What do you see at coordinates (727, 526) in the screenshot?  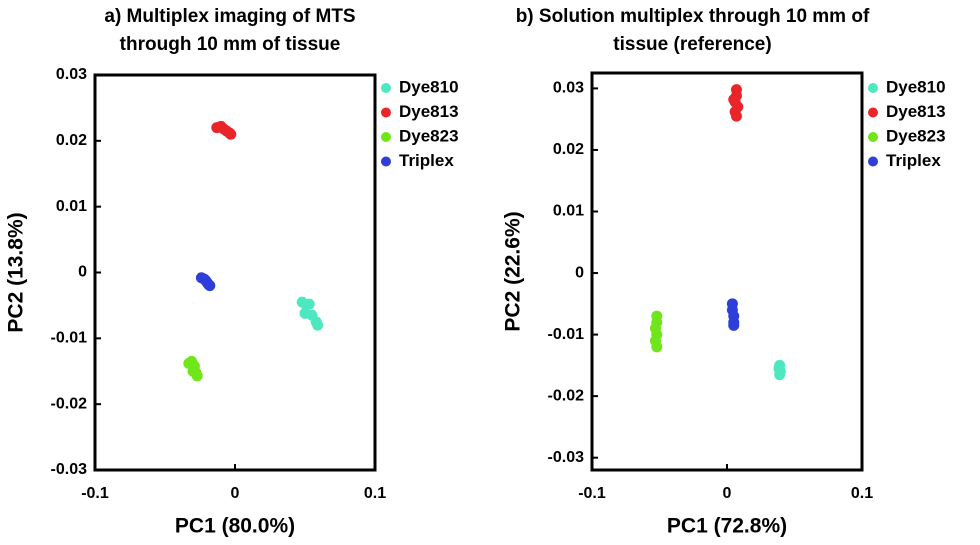 I see `x-axis-label: PC1 (72.8%)` at bounding box center [727, 526].